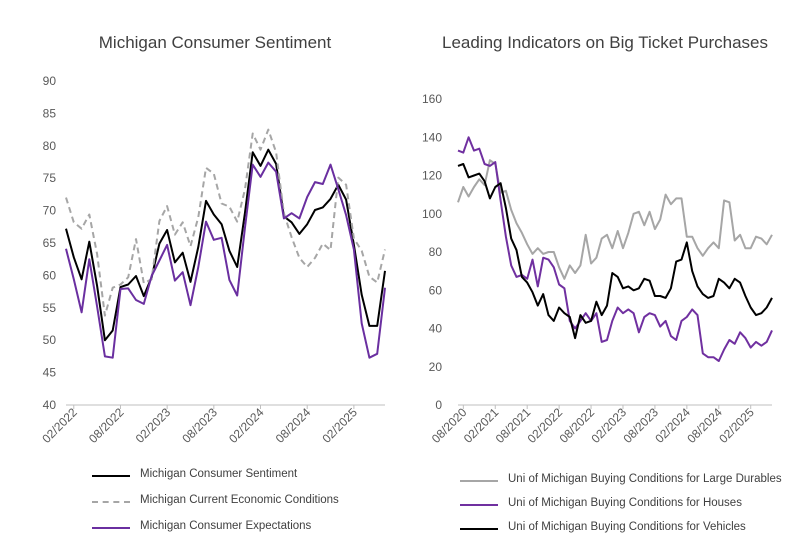 The image size is (791, 558). I want to click on y-tick-label: 160, so click(432, 99).